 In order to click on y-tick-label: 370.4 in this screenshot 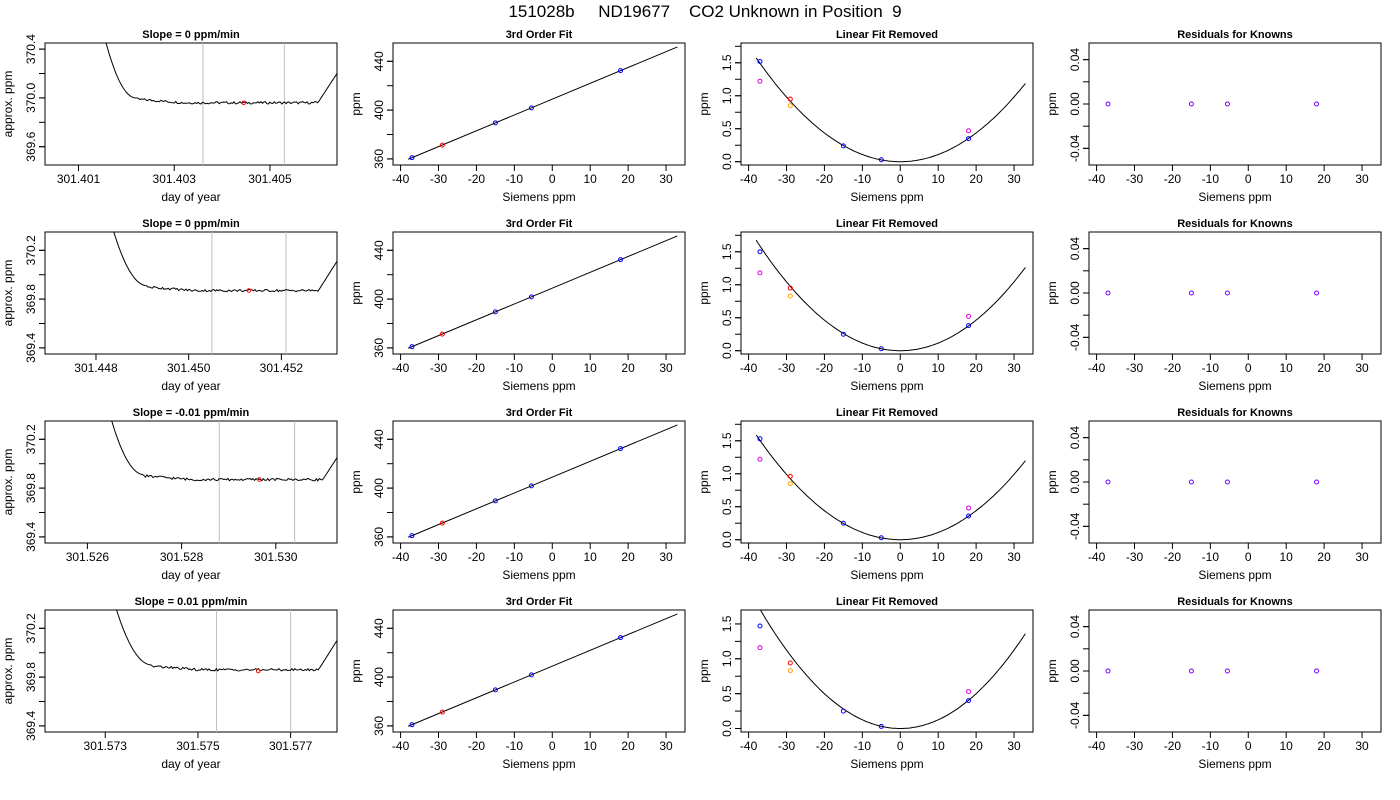, I will do `click(31, 49)`.